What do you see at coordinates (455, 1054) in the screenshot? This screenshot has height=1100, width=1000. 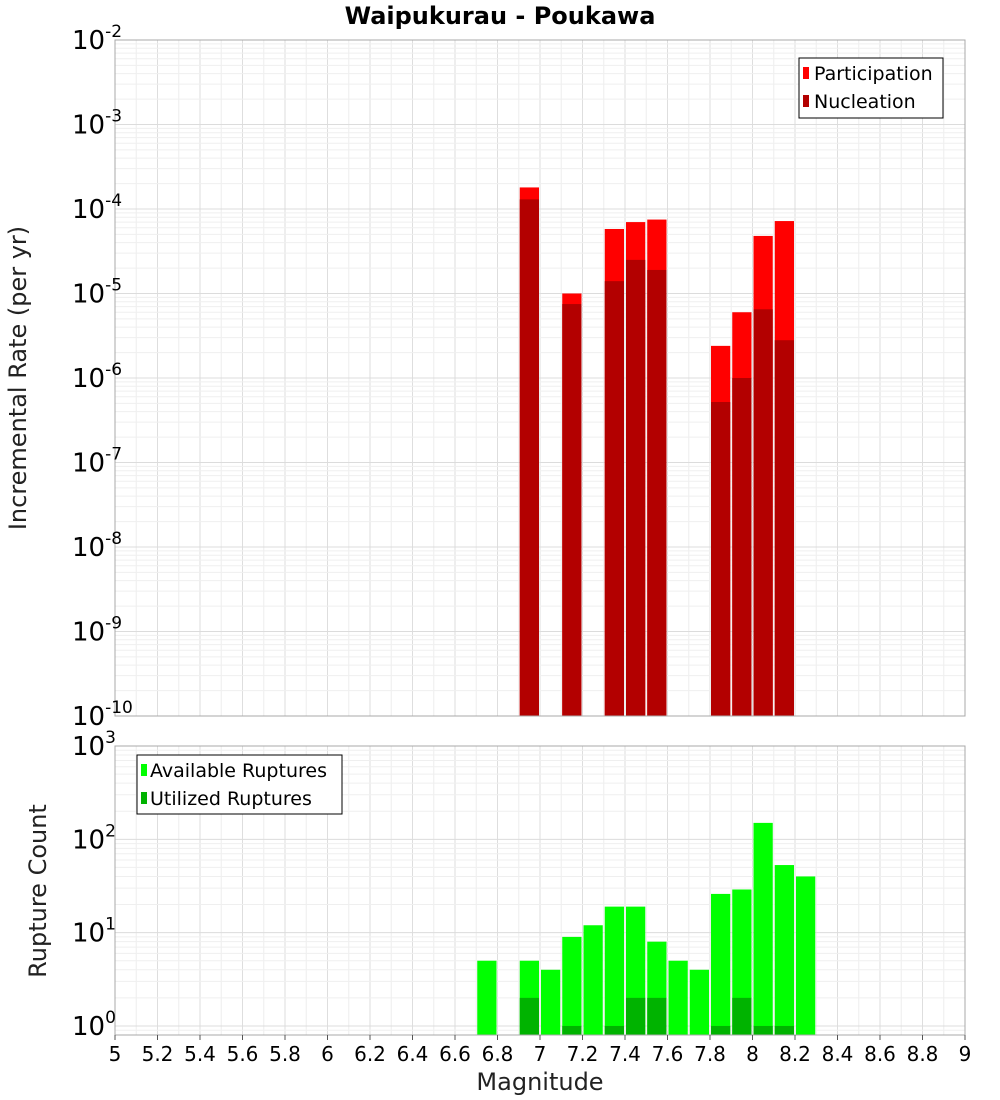 I see `x-tick-label: 6.6` at bounding box center [455, 1054].